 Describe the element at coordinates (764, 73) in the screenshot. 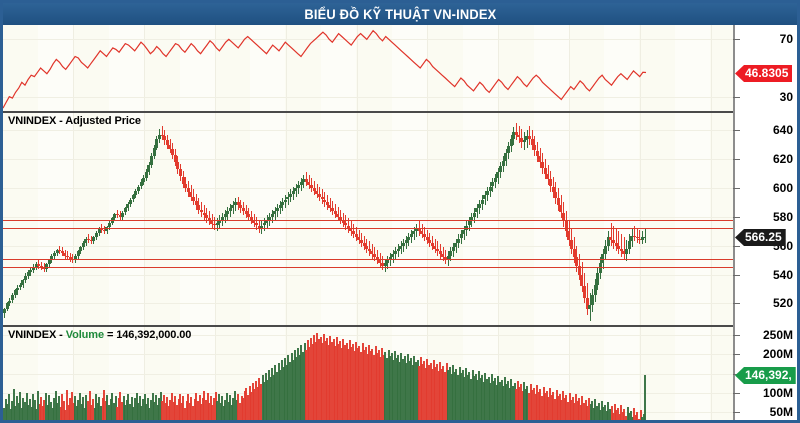

I see `rsi-value-flag: 46.8305` at that location.